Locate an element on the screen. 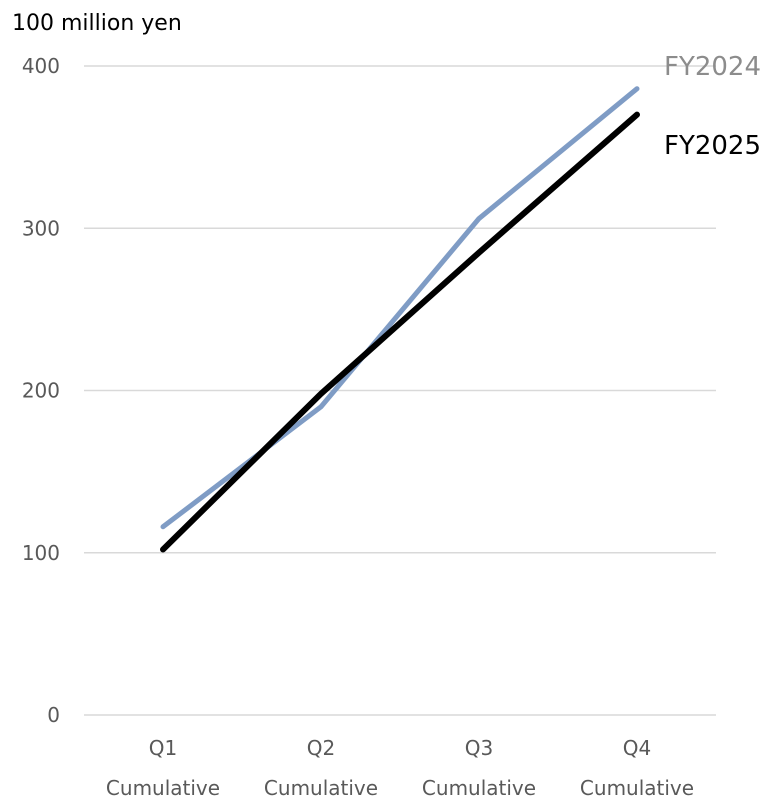 This screenshot has height=800, width=782. series-labels: FY2024 FY2025 is located at coordinates (712, 106).